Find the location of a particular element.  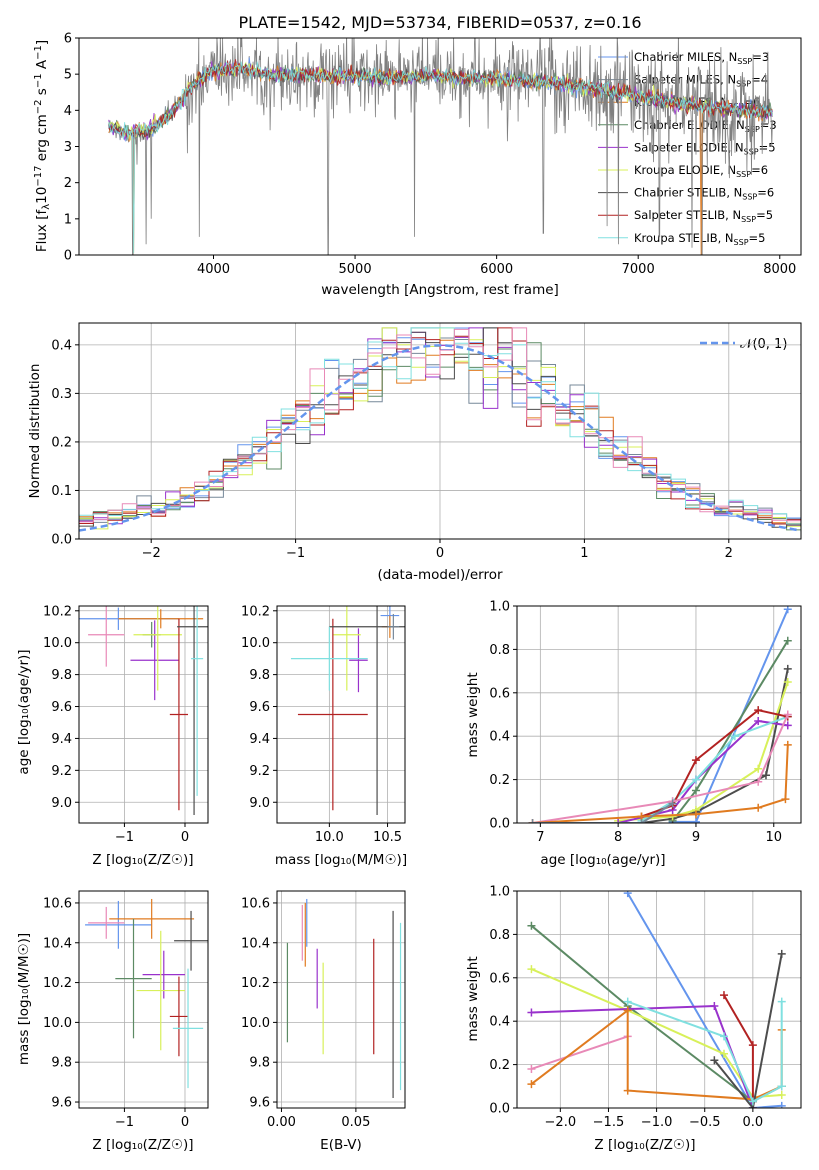

age_vs_Z-ytick-label: 10.0 is located at coordinates (57, 643).